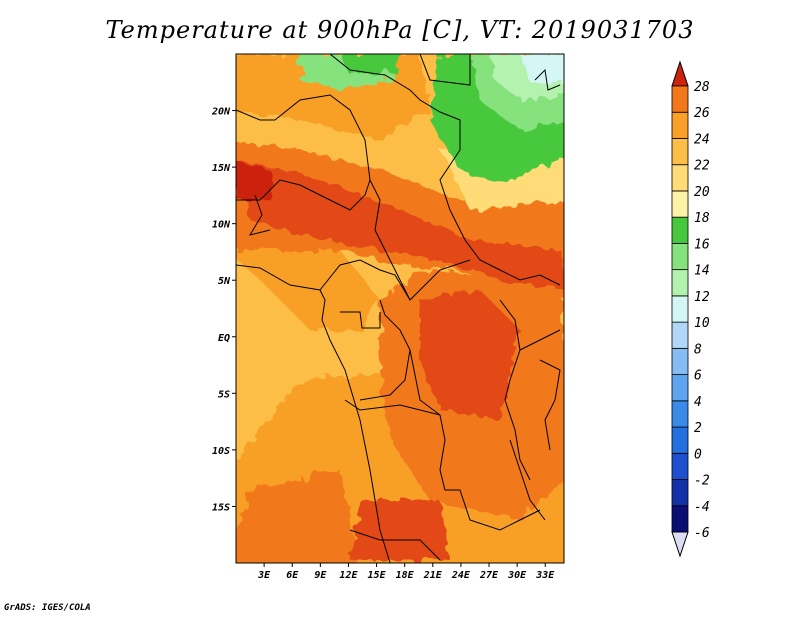 The image size is (800, 618). Describe the element at coordinates (372, 197) in the screenshot. I see `border-niger-chad` at that location.